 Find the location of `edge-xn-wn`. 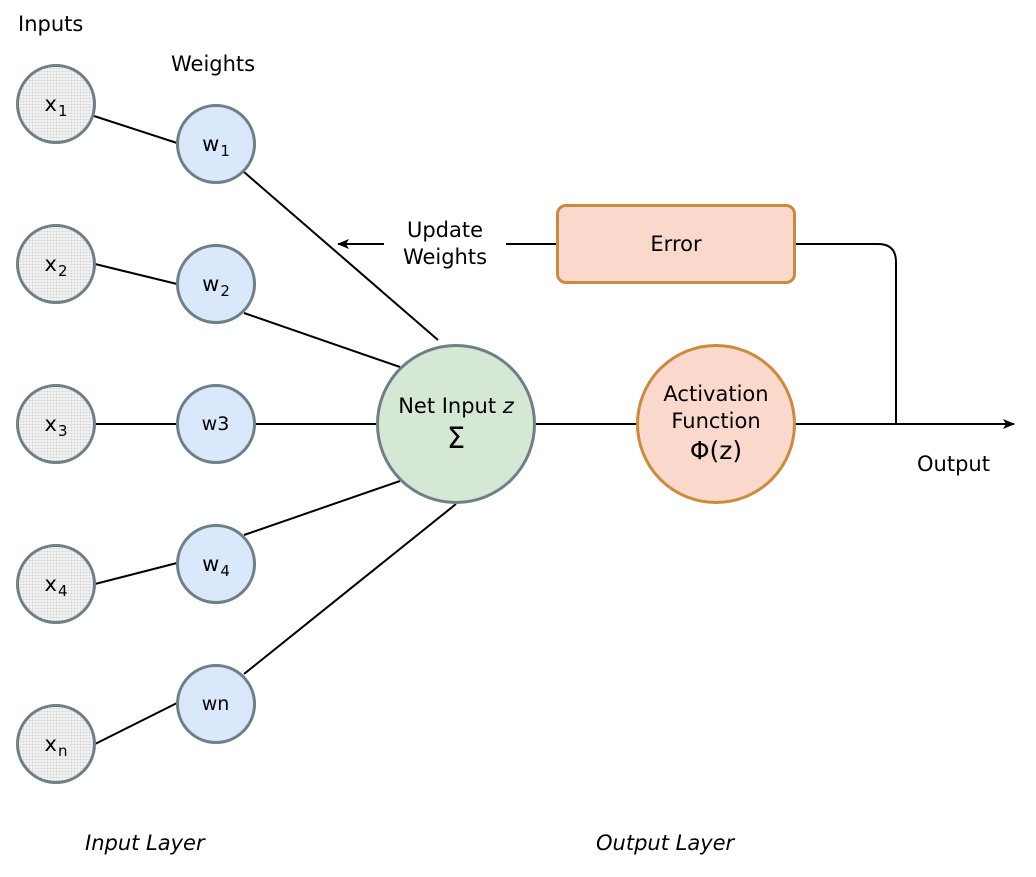

edge-xn-wn is located at coordinates (136, 723).